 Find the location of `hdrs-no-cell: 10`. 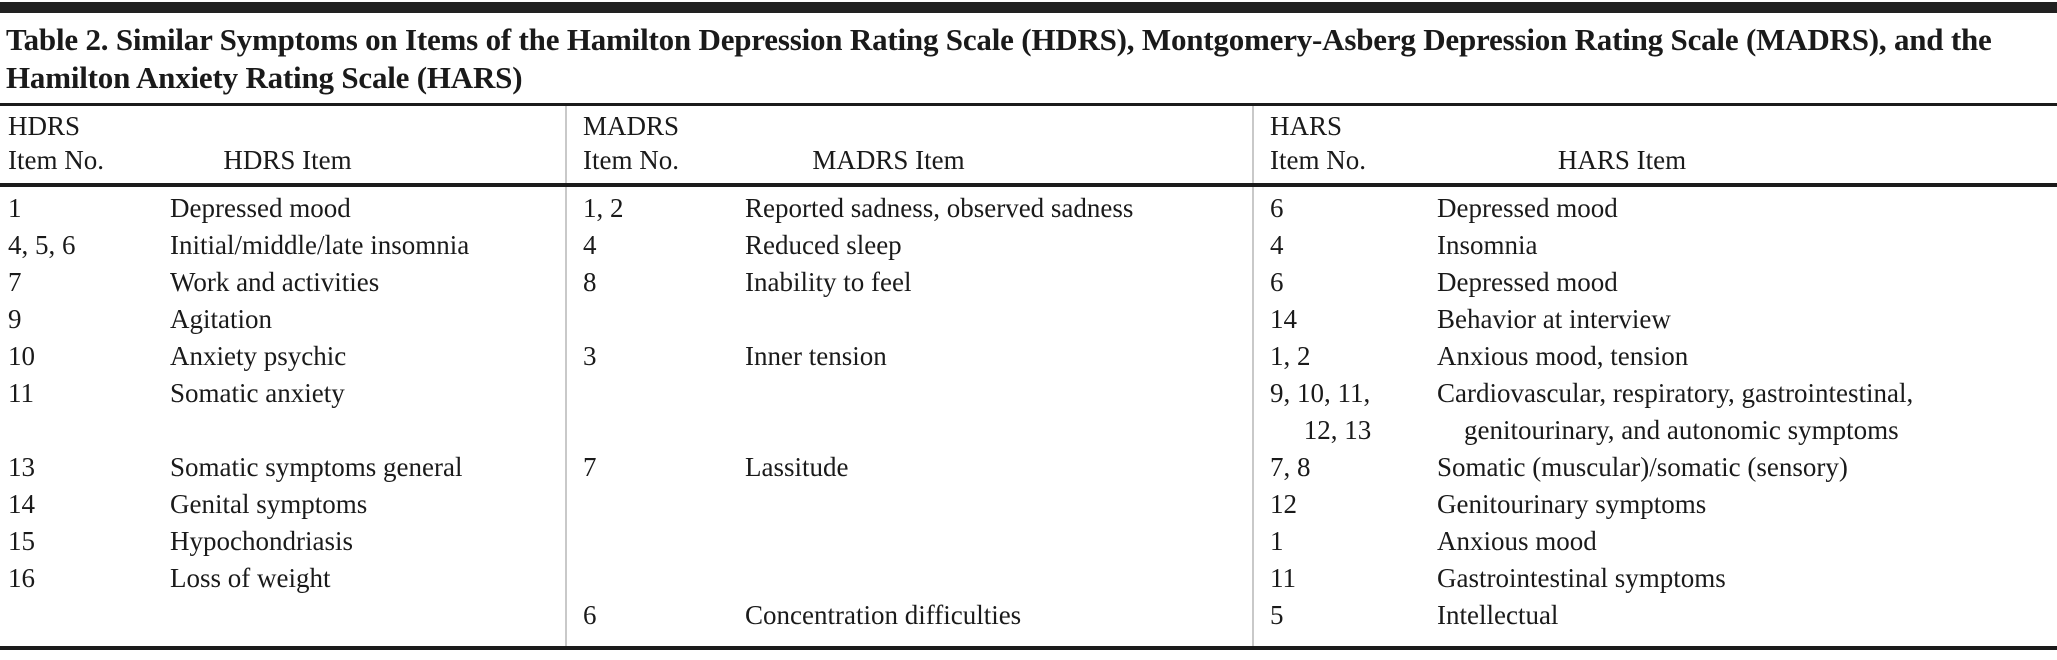

hdrs-no-cell: 10 is located at coordinates (21, 355).